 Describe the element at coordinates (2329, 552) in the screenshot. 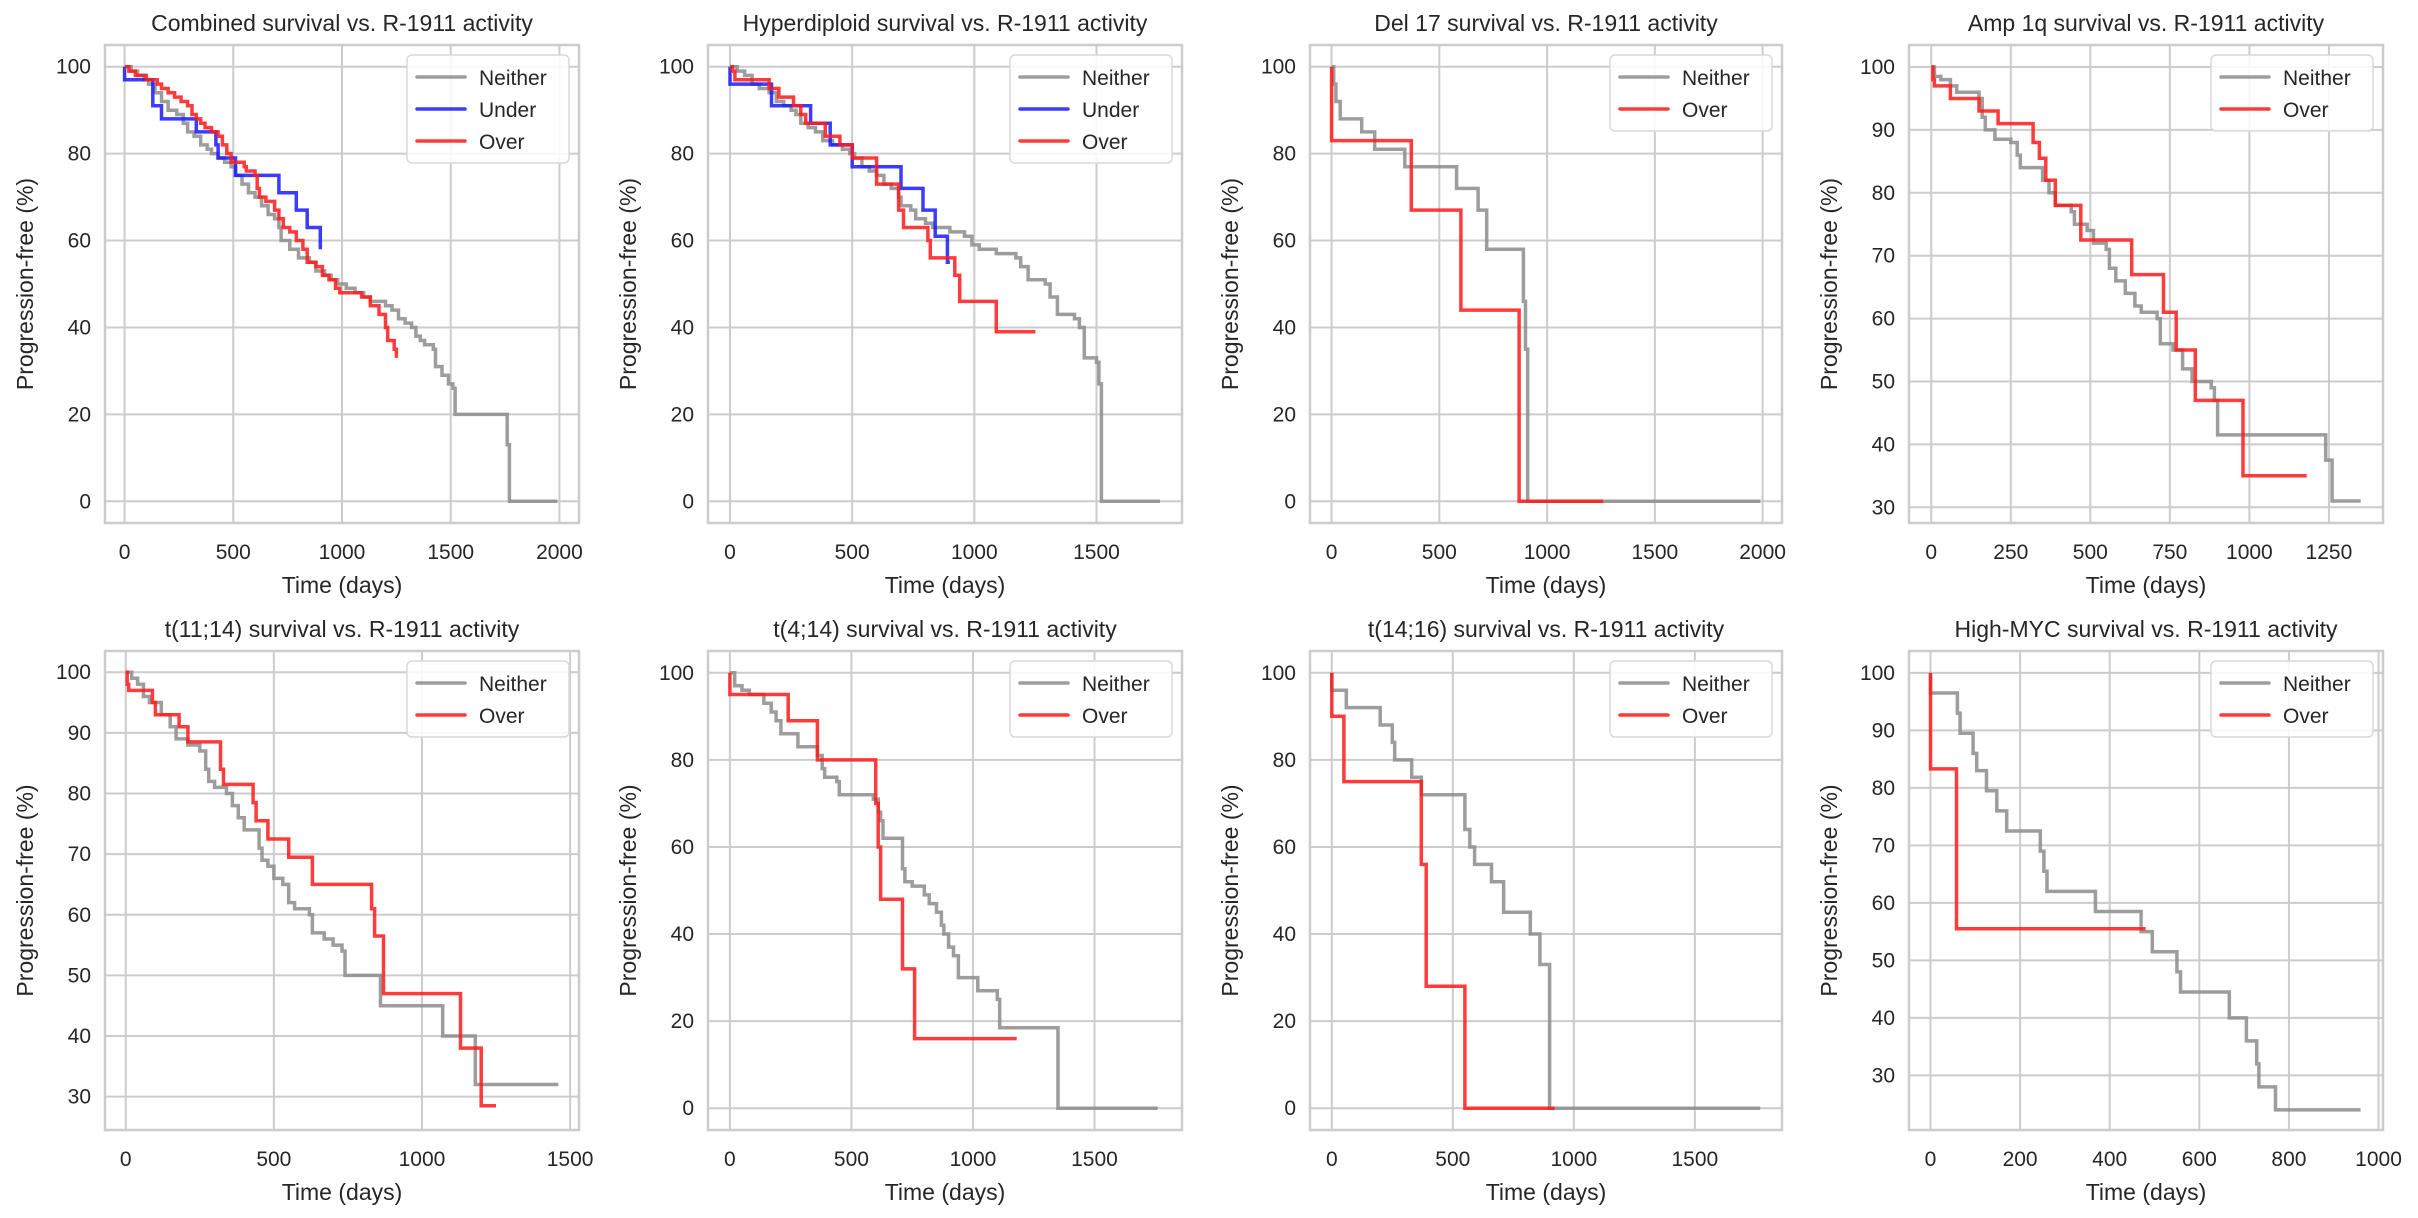

I see `x-tick-label: 1250` at that location.